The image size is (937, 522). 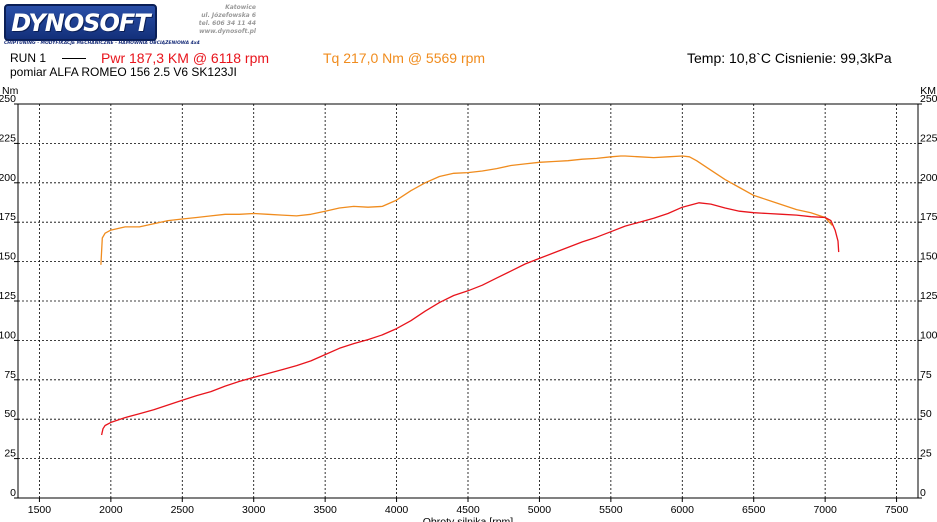 I want to click on y-tick-label-right: 175, so click(x=928, y=217).